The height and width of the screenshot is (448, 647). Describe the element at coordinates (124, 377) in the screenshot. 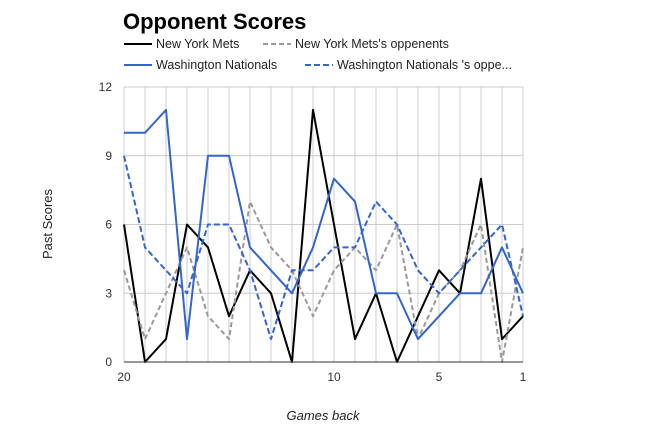

I see `x-tick-label: 20` at that location.